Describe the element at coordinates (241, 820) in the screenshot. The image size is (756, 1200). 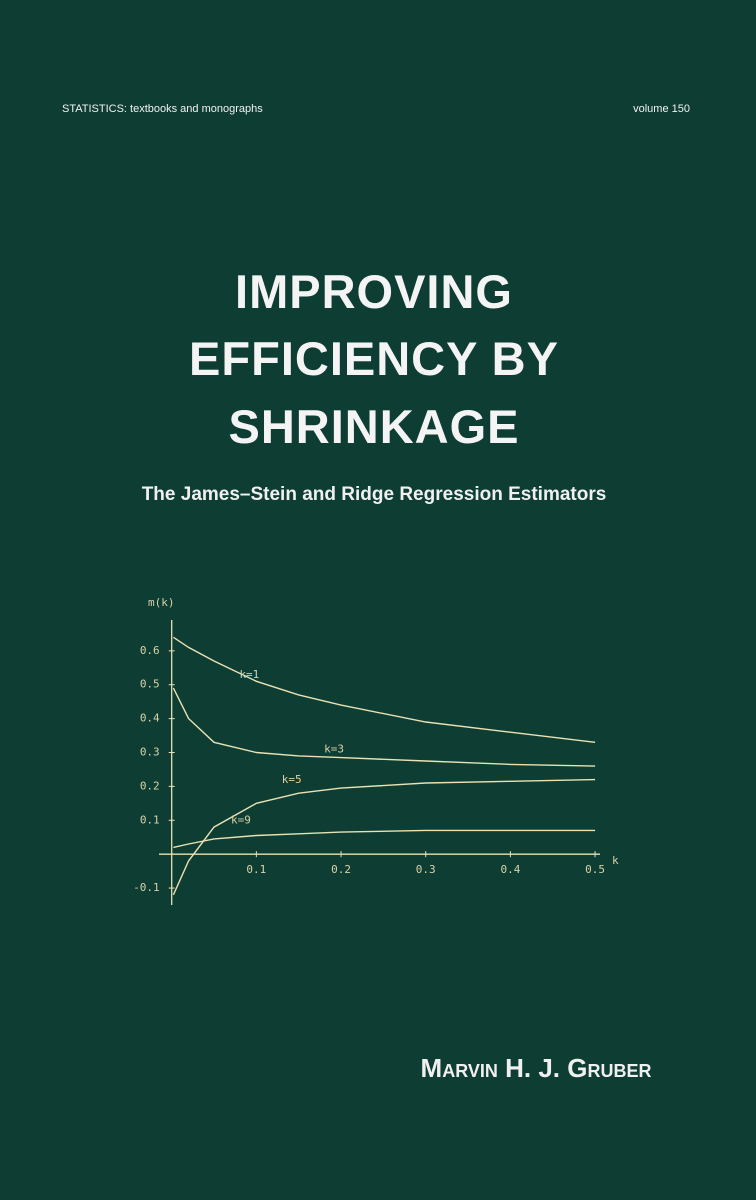
I see `curve-label: k=9` at that location.